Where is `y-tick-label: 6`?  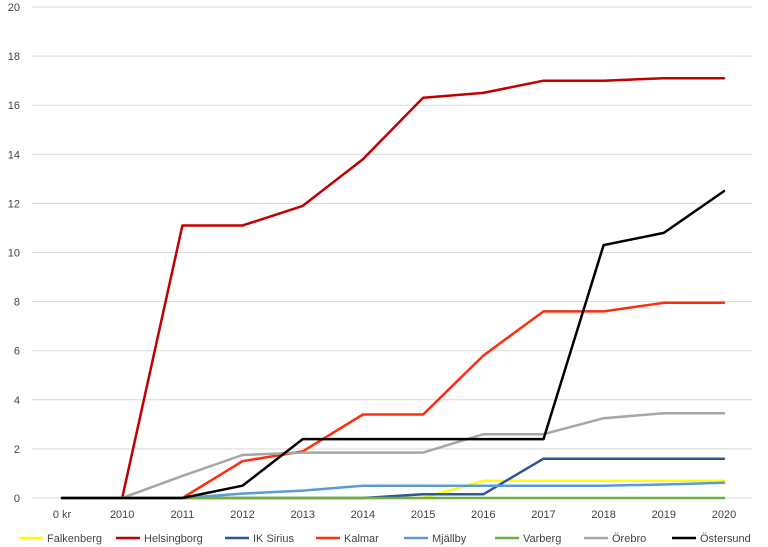 y-tick-label: 6 is located at coordinates (17, 352).